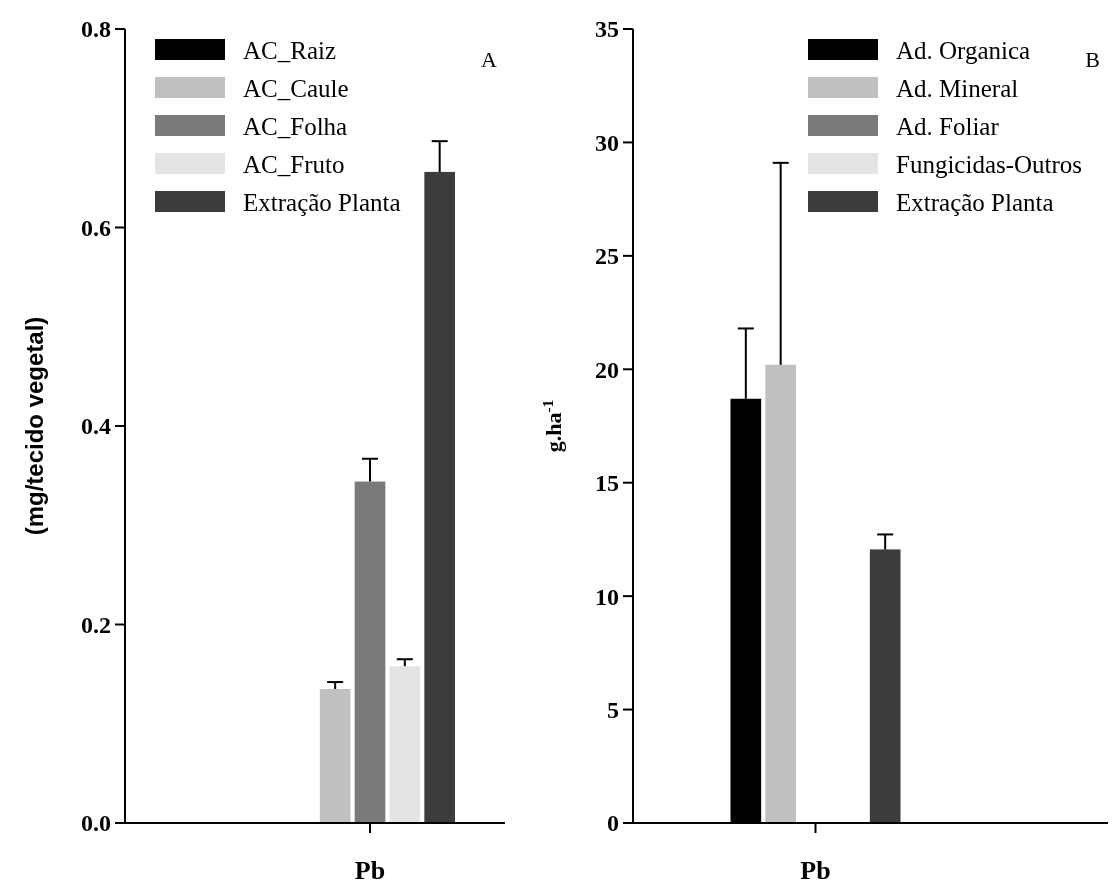 Image resolution: width=1112 pixels, height=891 pixels. What do you see at coordinates (989, 164) in the screenshot?
I see `legend-label: Fungicidas-Outros` at bounding box center [989, 164].